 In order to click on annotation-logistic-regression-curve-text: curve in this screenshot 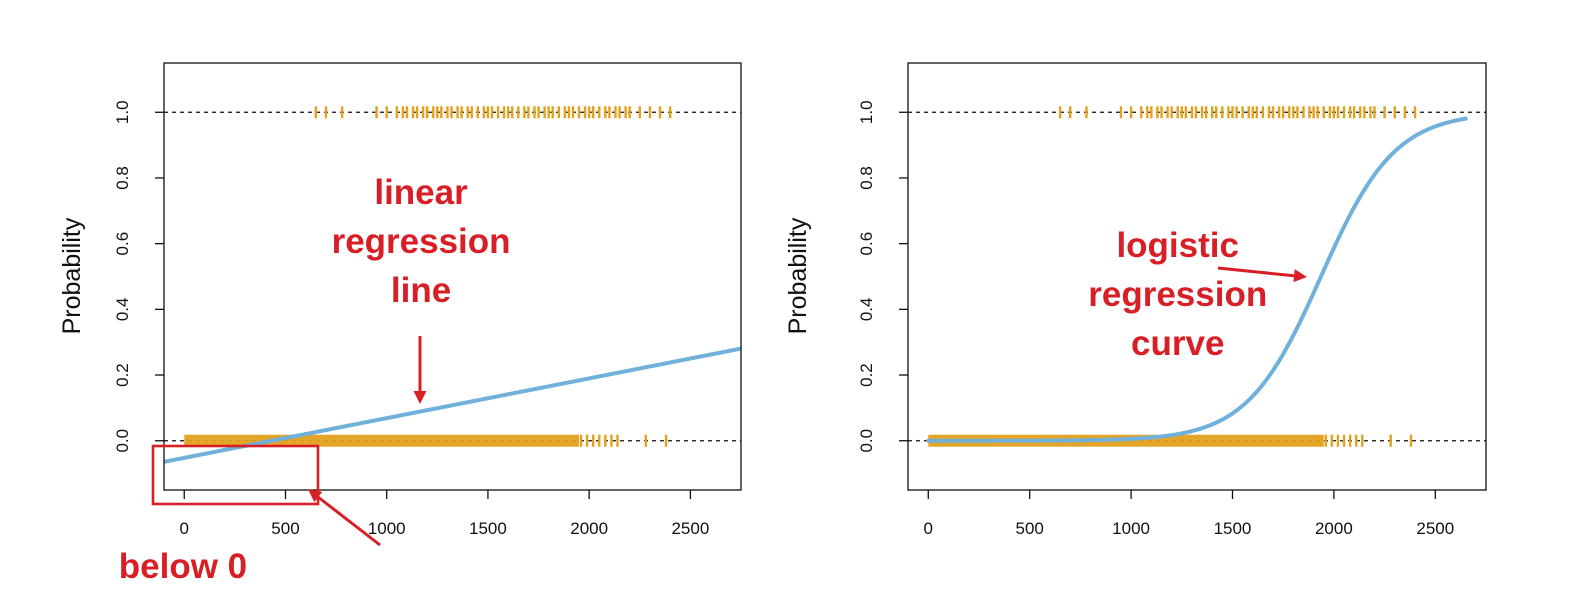, I will do `click(1177, 343)`.